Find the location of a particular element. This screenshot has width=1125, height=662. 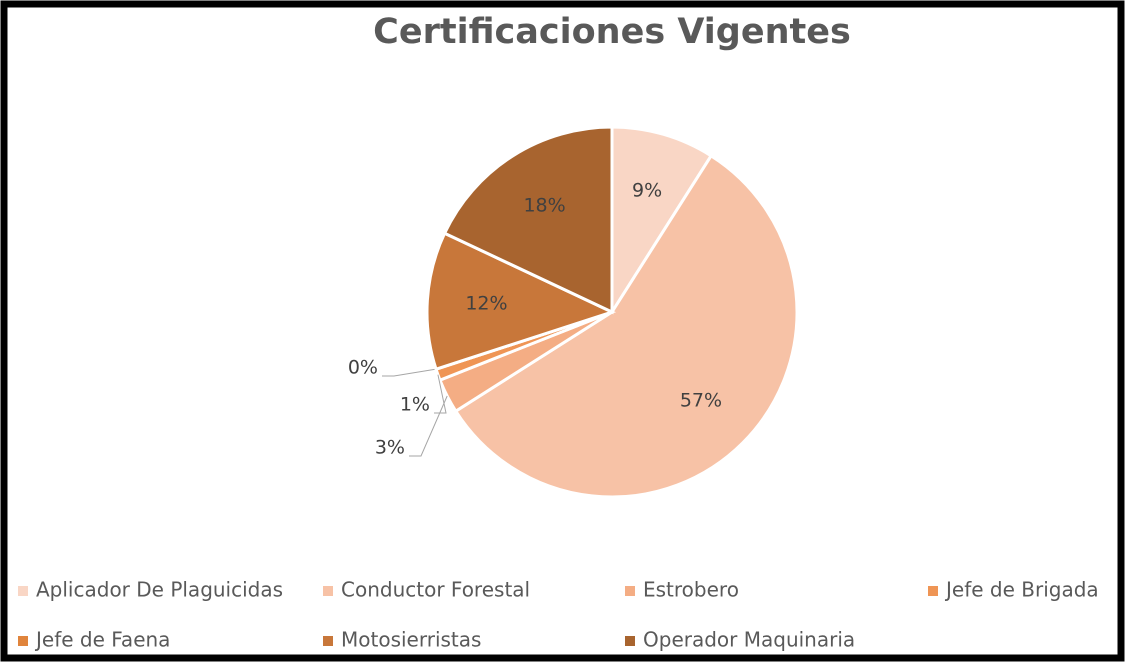

legend-label: Jefe de Faena is located at coordinates (102, 640).